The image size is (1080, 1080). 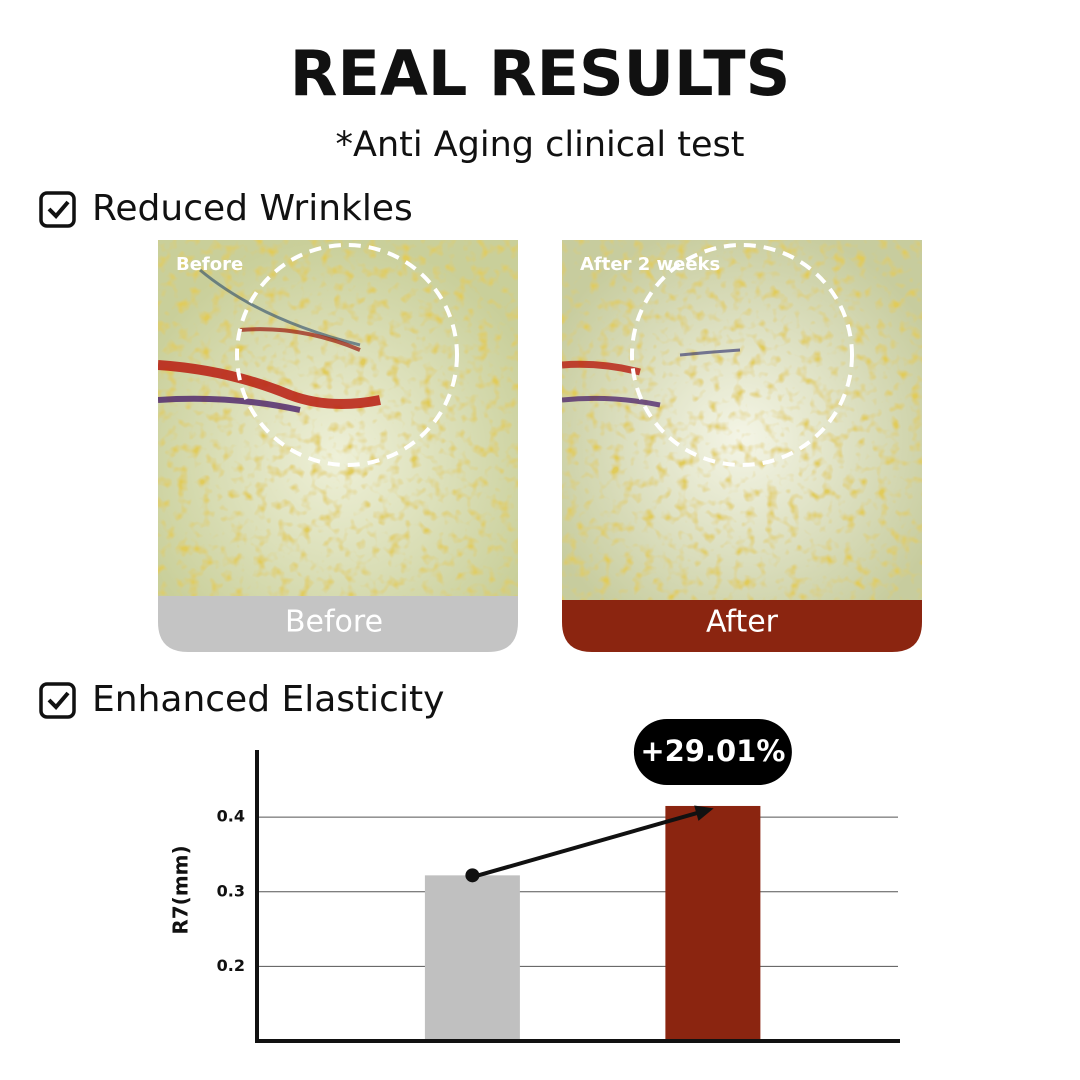 What do you see at coordinates (540, 73) in the screenshot?
I see `title: REAL RESULTS` at bounding box center [540, 73].